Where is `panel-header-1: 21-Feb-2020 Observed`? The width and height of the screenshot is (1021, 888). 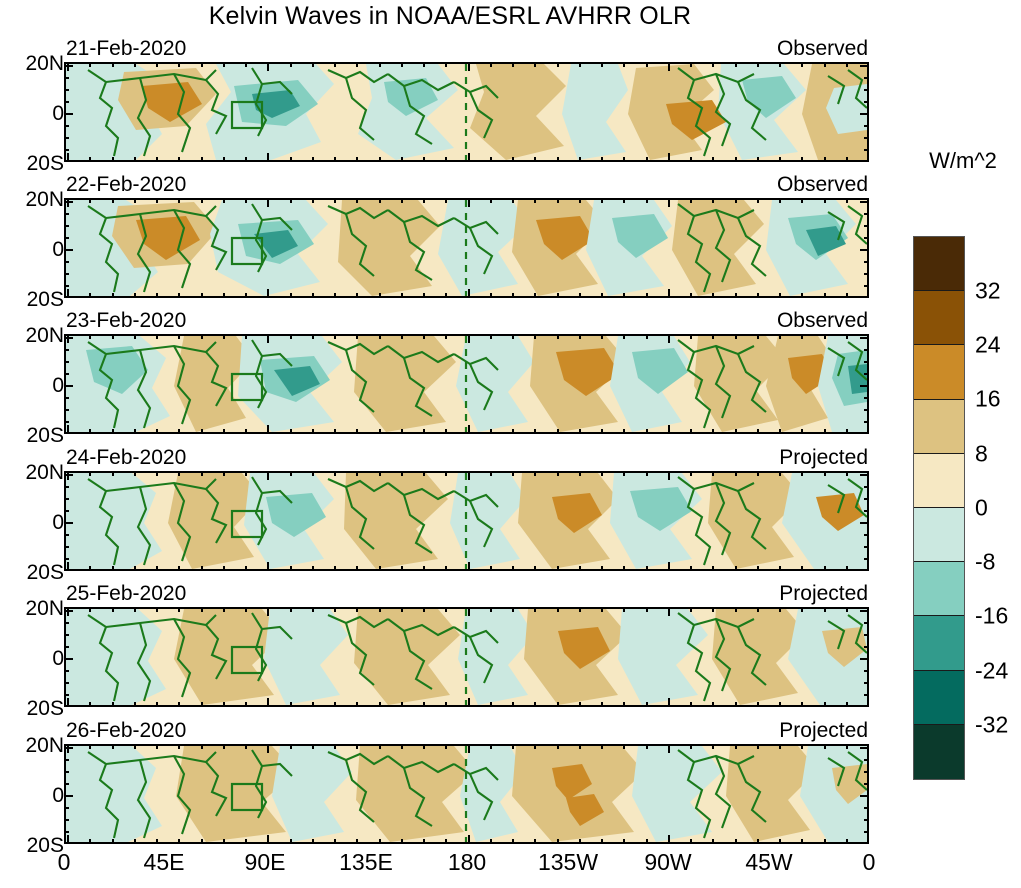
panel-header-1: 21-Feb-2020 Observed is located at coordinates (466, 49).